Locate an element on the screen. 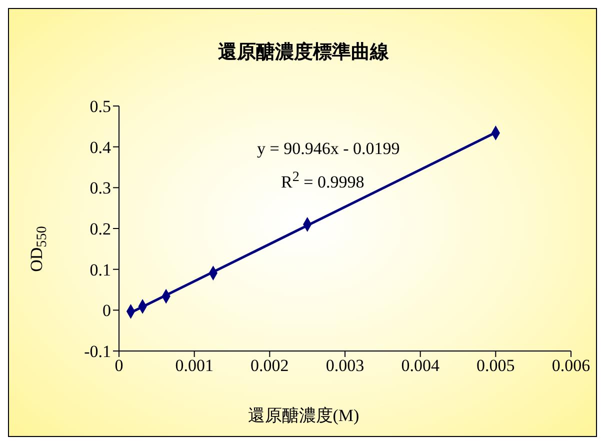 The width and height of the screenshot is (605, 445). y-tick-label: 0.2 is located at coordinates (100, 229).